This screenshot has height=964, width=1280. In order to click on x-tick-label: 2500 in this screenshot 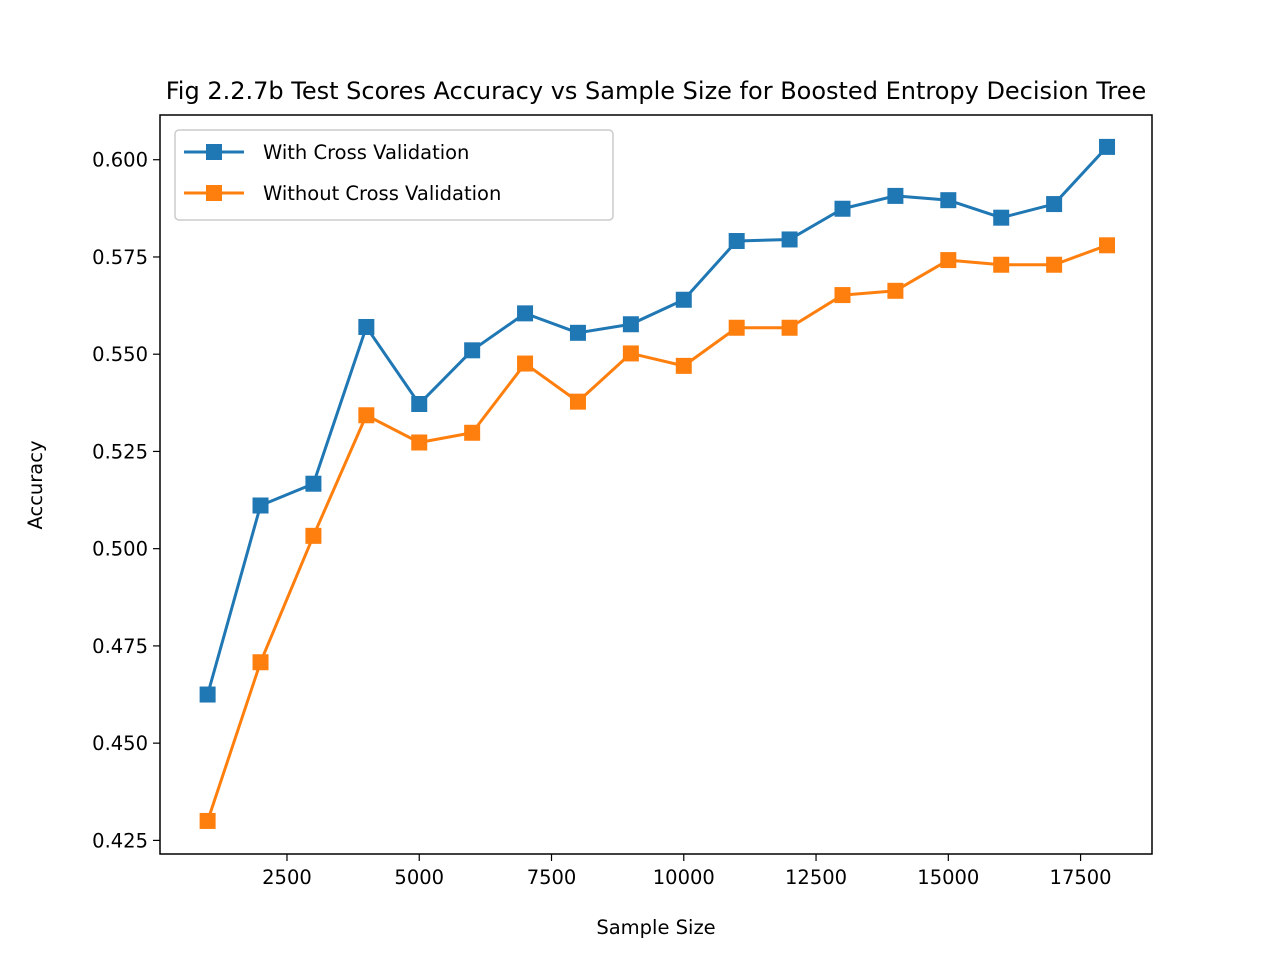, I will do `click(287, 877)`.